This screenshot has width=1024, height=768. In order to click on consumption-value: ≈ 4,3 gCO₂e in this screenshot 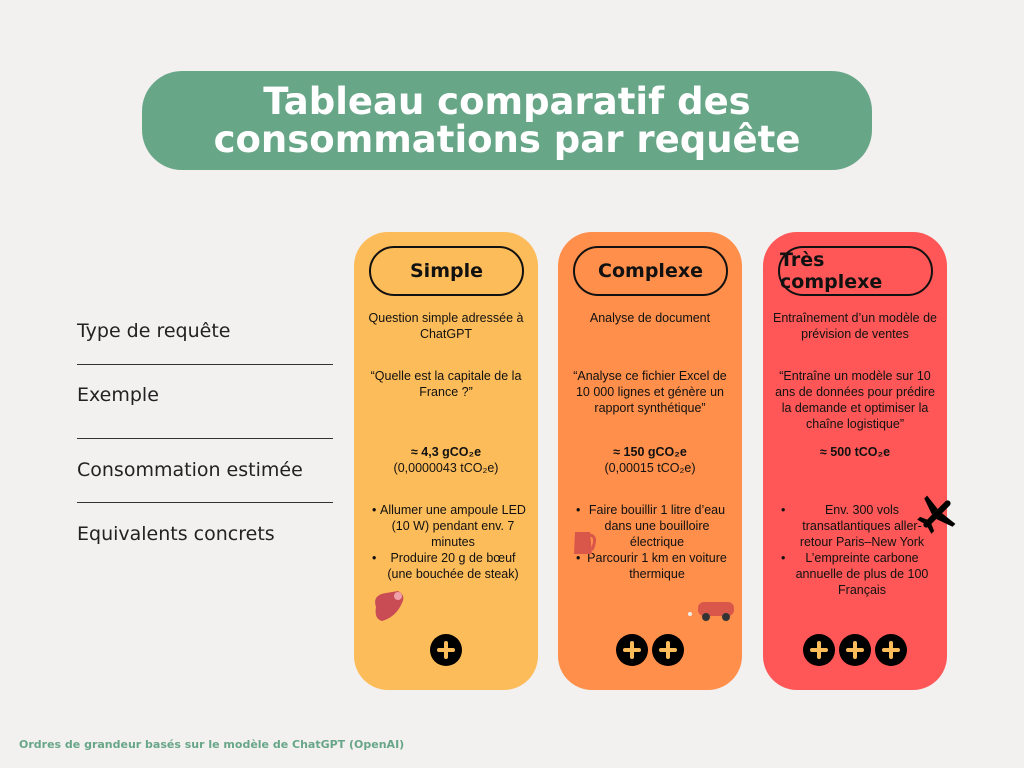, I will do `click(446, 452)`.